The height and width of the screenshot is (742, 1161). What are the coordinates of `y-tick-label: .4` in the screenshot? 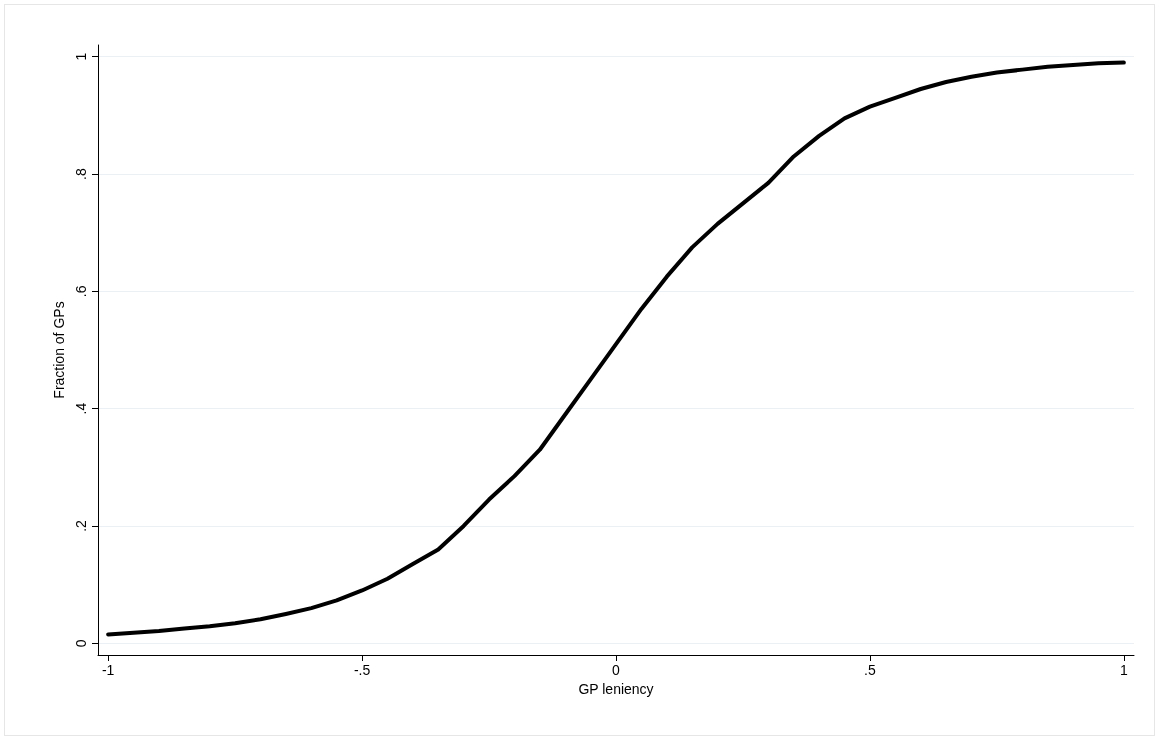 It's located at (81, 408).